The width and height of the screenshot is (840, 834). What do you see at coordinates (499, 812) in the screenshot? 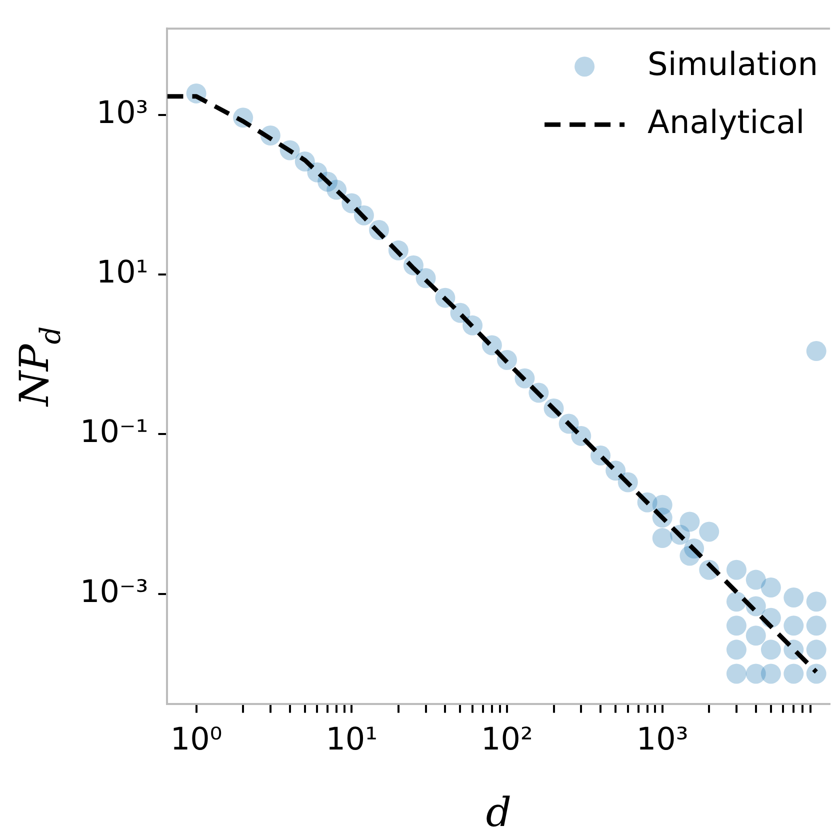
I see `x-axis-title: d` at bounding box center [499, 812].